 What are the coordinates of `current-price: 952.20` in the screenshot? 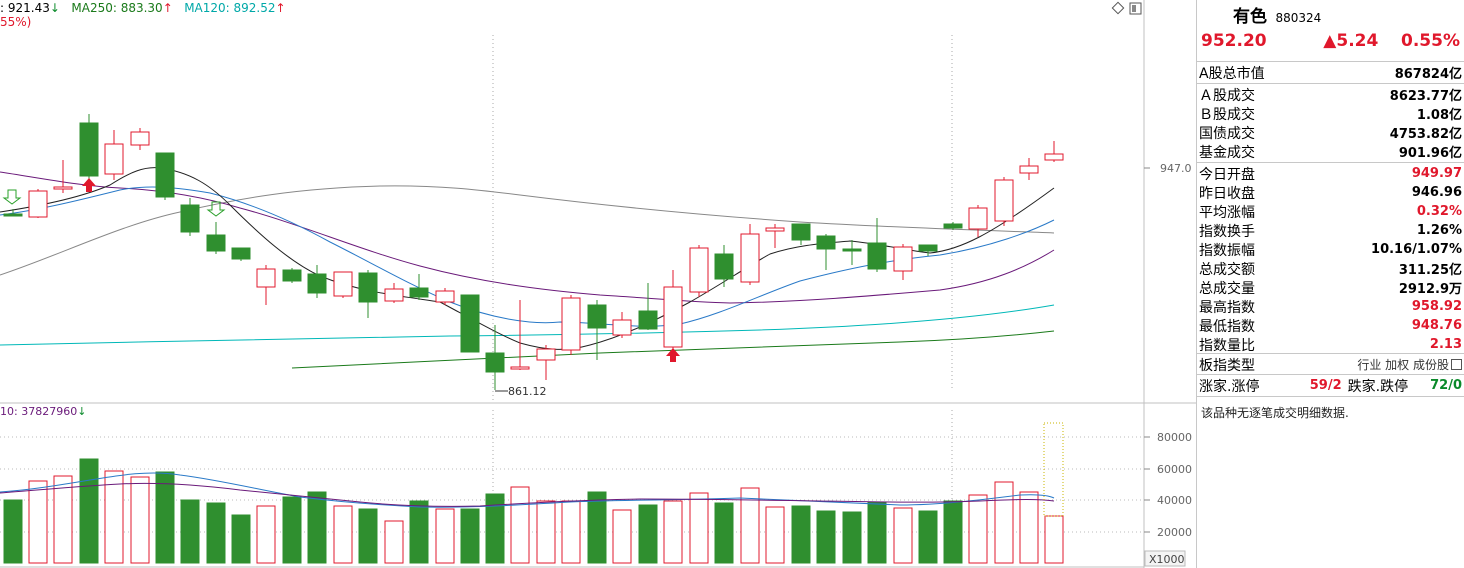 It's located at (1234, 41).